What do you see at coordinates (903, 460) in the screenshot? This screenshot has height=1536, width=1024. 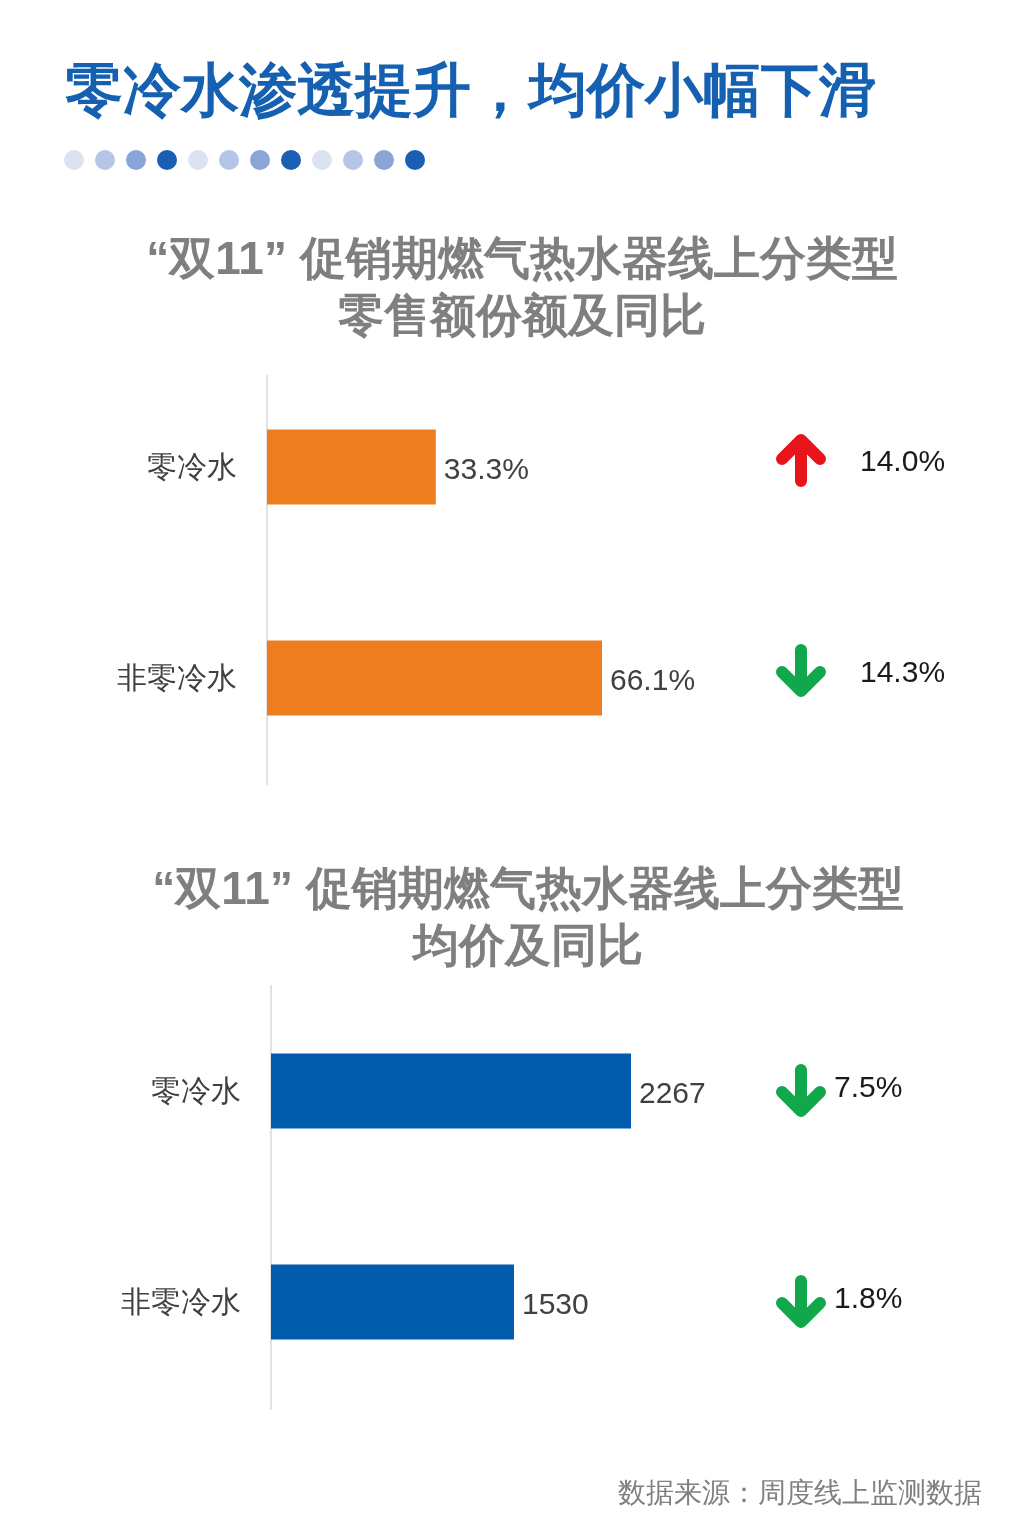 I see `text: 14.0%` at bounding box center [903, 460].